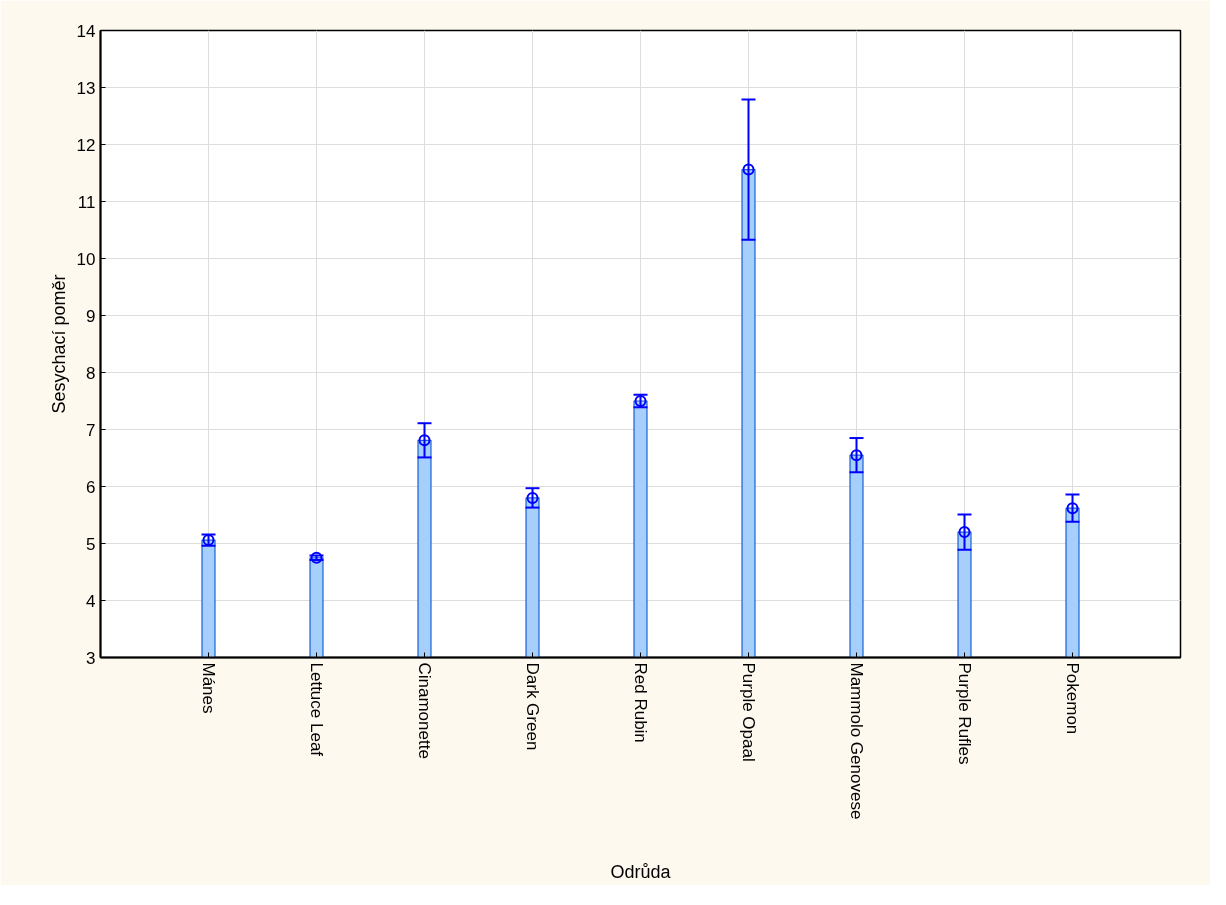 This screenshot has width=1226, height=905. I want to click on y-tick-label: 7, so click(91, 430).